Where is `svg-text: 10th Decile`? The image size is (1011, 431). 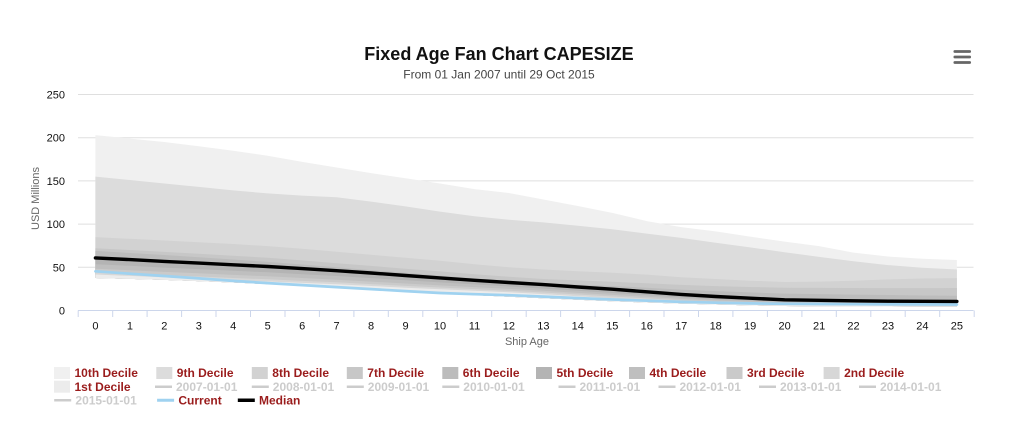 svg-text: 10th Decile is located at coordinates (107, 373).